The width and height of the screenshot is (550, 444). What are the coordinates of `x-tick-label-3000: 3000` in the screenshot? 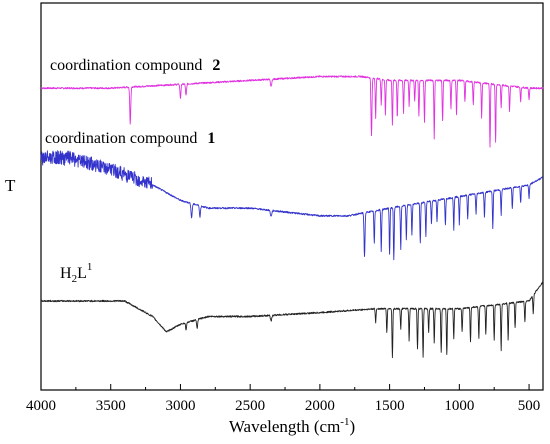 It's located at (180, 406).